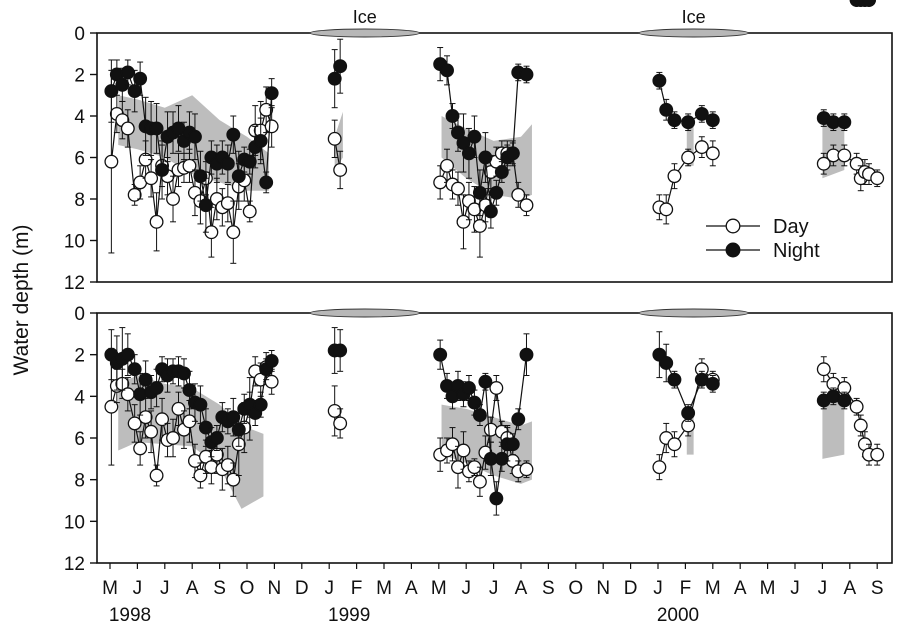 The width and height of the screenshot is (897, 628). Describe the element at coordinates (365, 17) in the screenshot. I see `ice-label: Ice` at that location.